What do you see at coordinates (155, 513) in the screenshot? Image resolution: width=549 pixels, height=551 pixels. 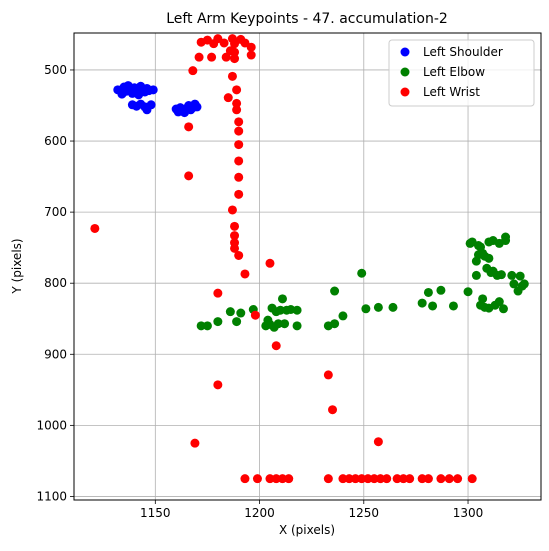 I see `x-tick-label: 1150` at bounding box center [155, 513].